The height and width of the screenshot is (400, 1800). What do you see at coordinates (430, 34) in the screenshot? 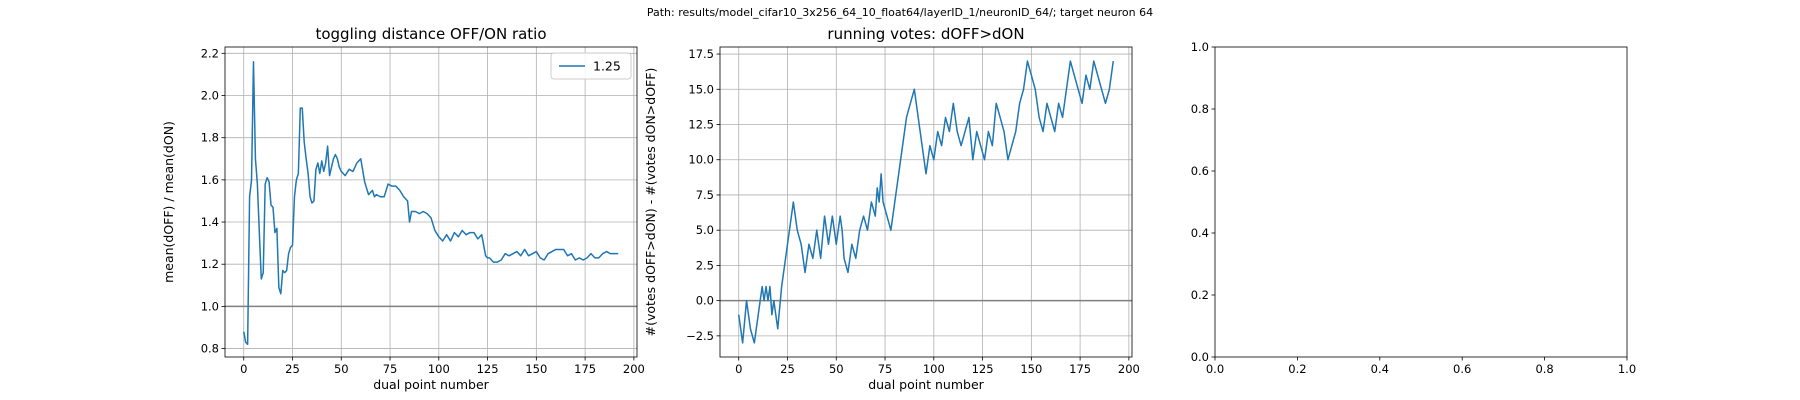
I see `chart-title: toggling distance OFF/ON ratio` at bounding box center [430, 34].